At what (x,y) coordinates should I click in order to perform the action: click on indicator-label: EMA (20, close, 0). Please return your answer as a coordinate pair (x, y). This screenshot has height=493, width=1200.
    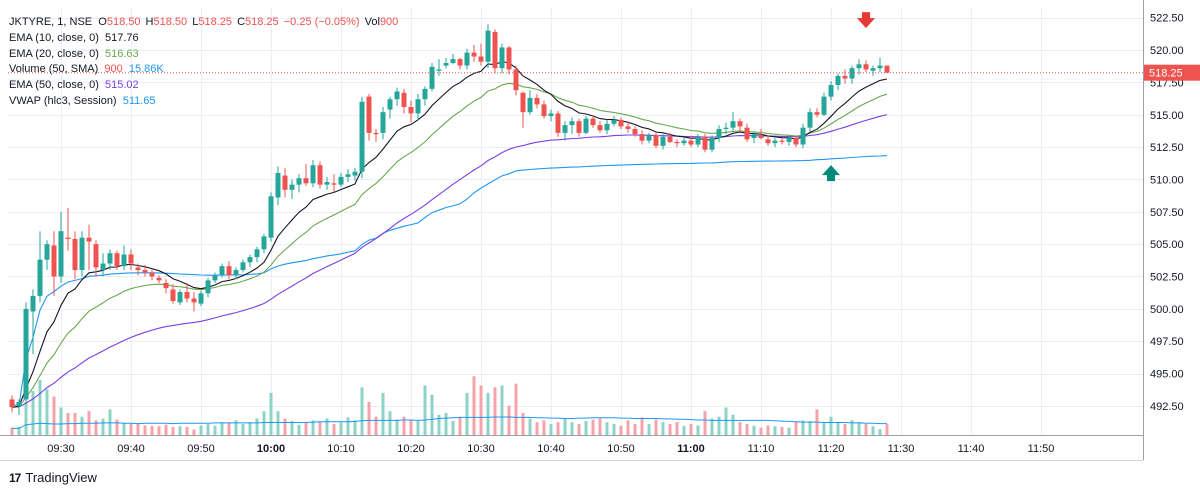
    Looking at the image, I should click on (54, 53).